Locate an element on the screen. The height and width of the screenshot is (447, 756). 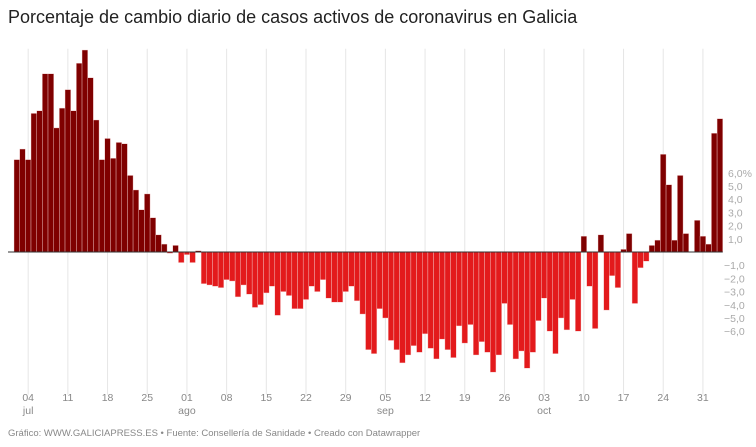
x-tick-label: 12 is located at coordinates (425, 398).